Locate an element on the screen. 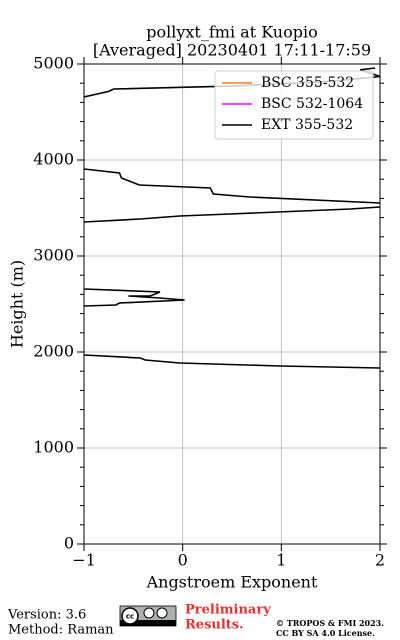 The height and width of the screenshot is (640, 400). version: Version: 3.6 is located at coordinates (46, 615).